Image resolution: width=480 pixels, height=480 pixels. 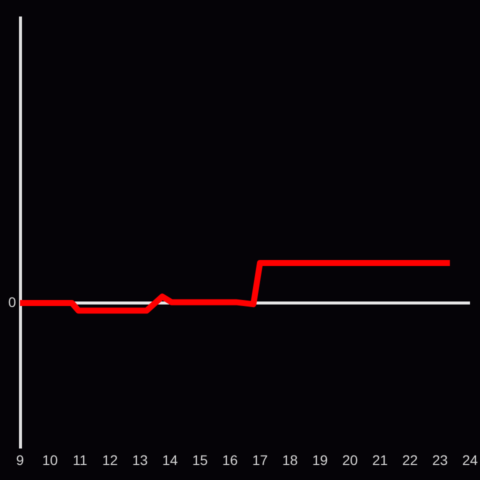 I want to click on x-tick-label: 12, so click(x=110, y=460).